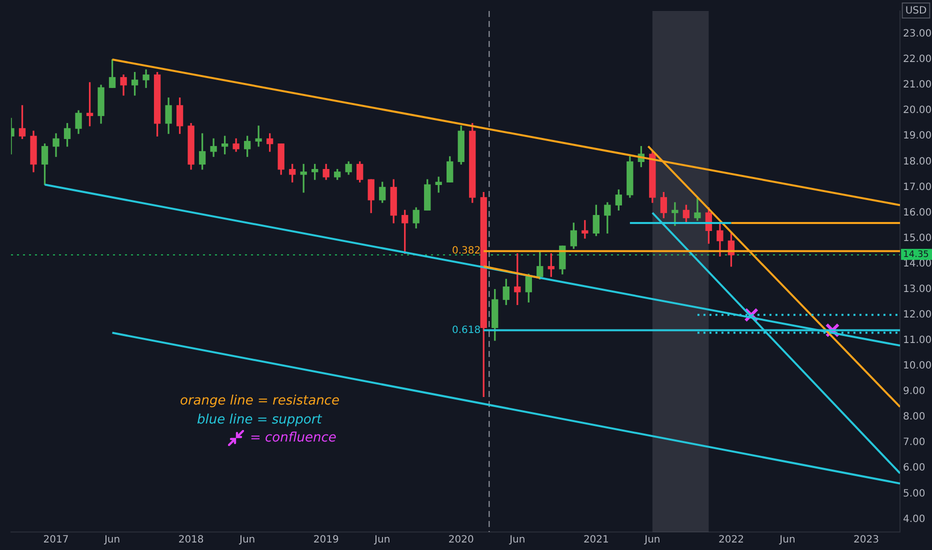 Image resolution: width=932 pixels, height=550 pixels. What do you see at coordinates (917, 340) in the screenshot?
I see `y-tick-label: 11.00` at bounding box center [917, 340].